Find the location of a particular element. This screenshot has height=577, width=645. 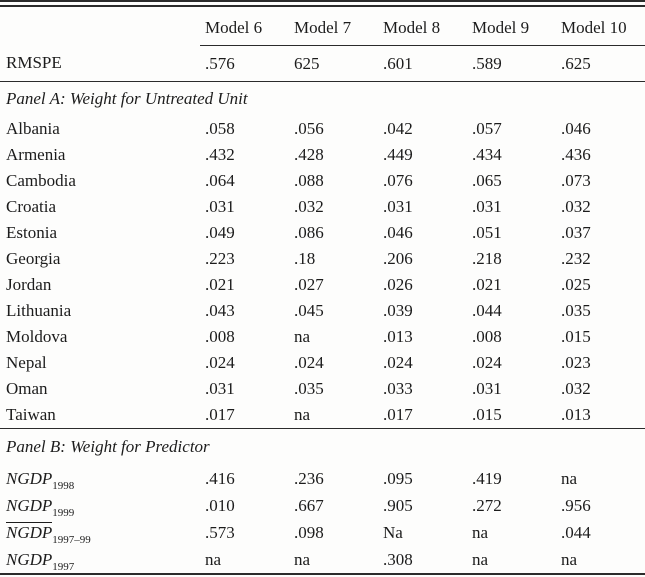

cell-value: .088 is located at coordinates (309, 180).